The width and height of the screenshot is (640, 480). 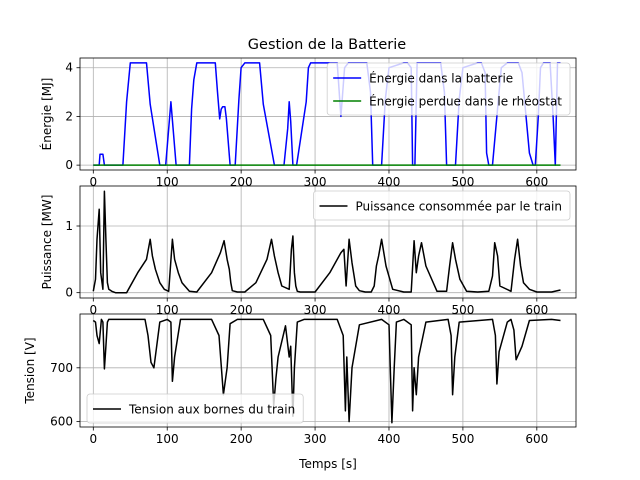 I want to click on y-tick-label: 2, so click(x=69, y=116).